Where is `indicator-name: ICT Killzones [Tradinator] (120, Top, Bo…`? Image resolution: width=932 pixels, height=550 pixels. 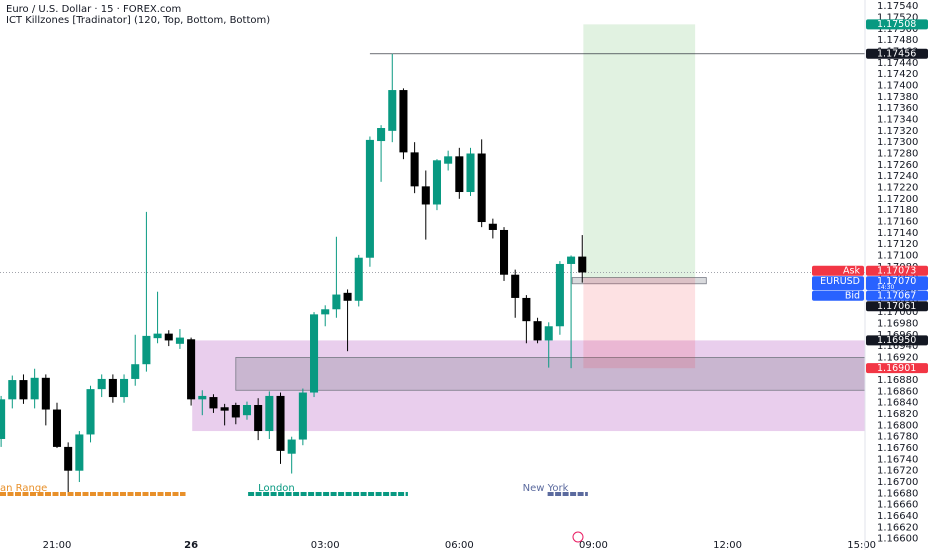
indicator-name: ICT Killzones [Tradinator] (120, Top, Bo… is located at coordinates (138, 20).